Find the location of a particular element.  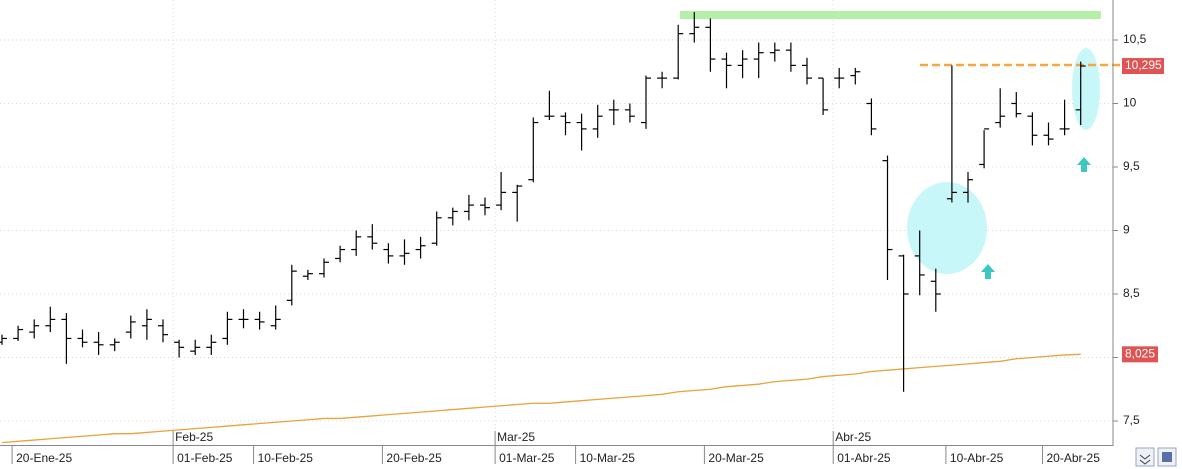

y-tick-label: 10 is located at coordinates (1130, 103).